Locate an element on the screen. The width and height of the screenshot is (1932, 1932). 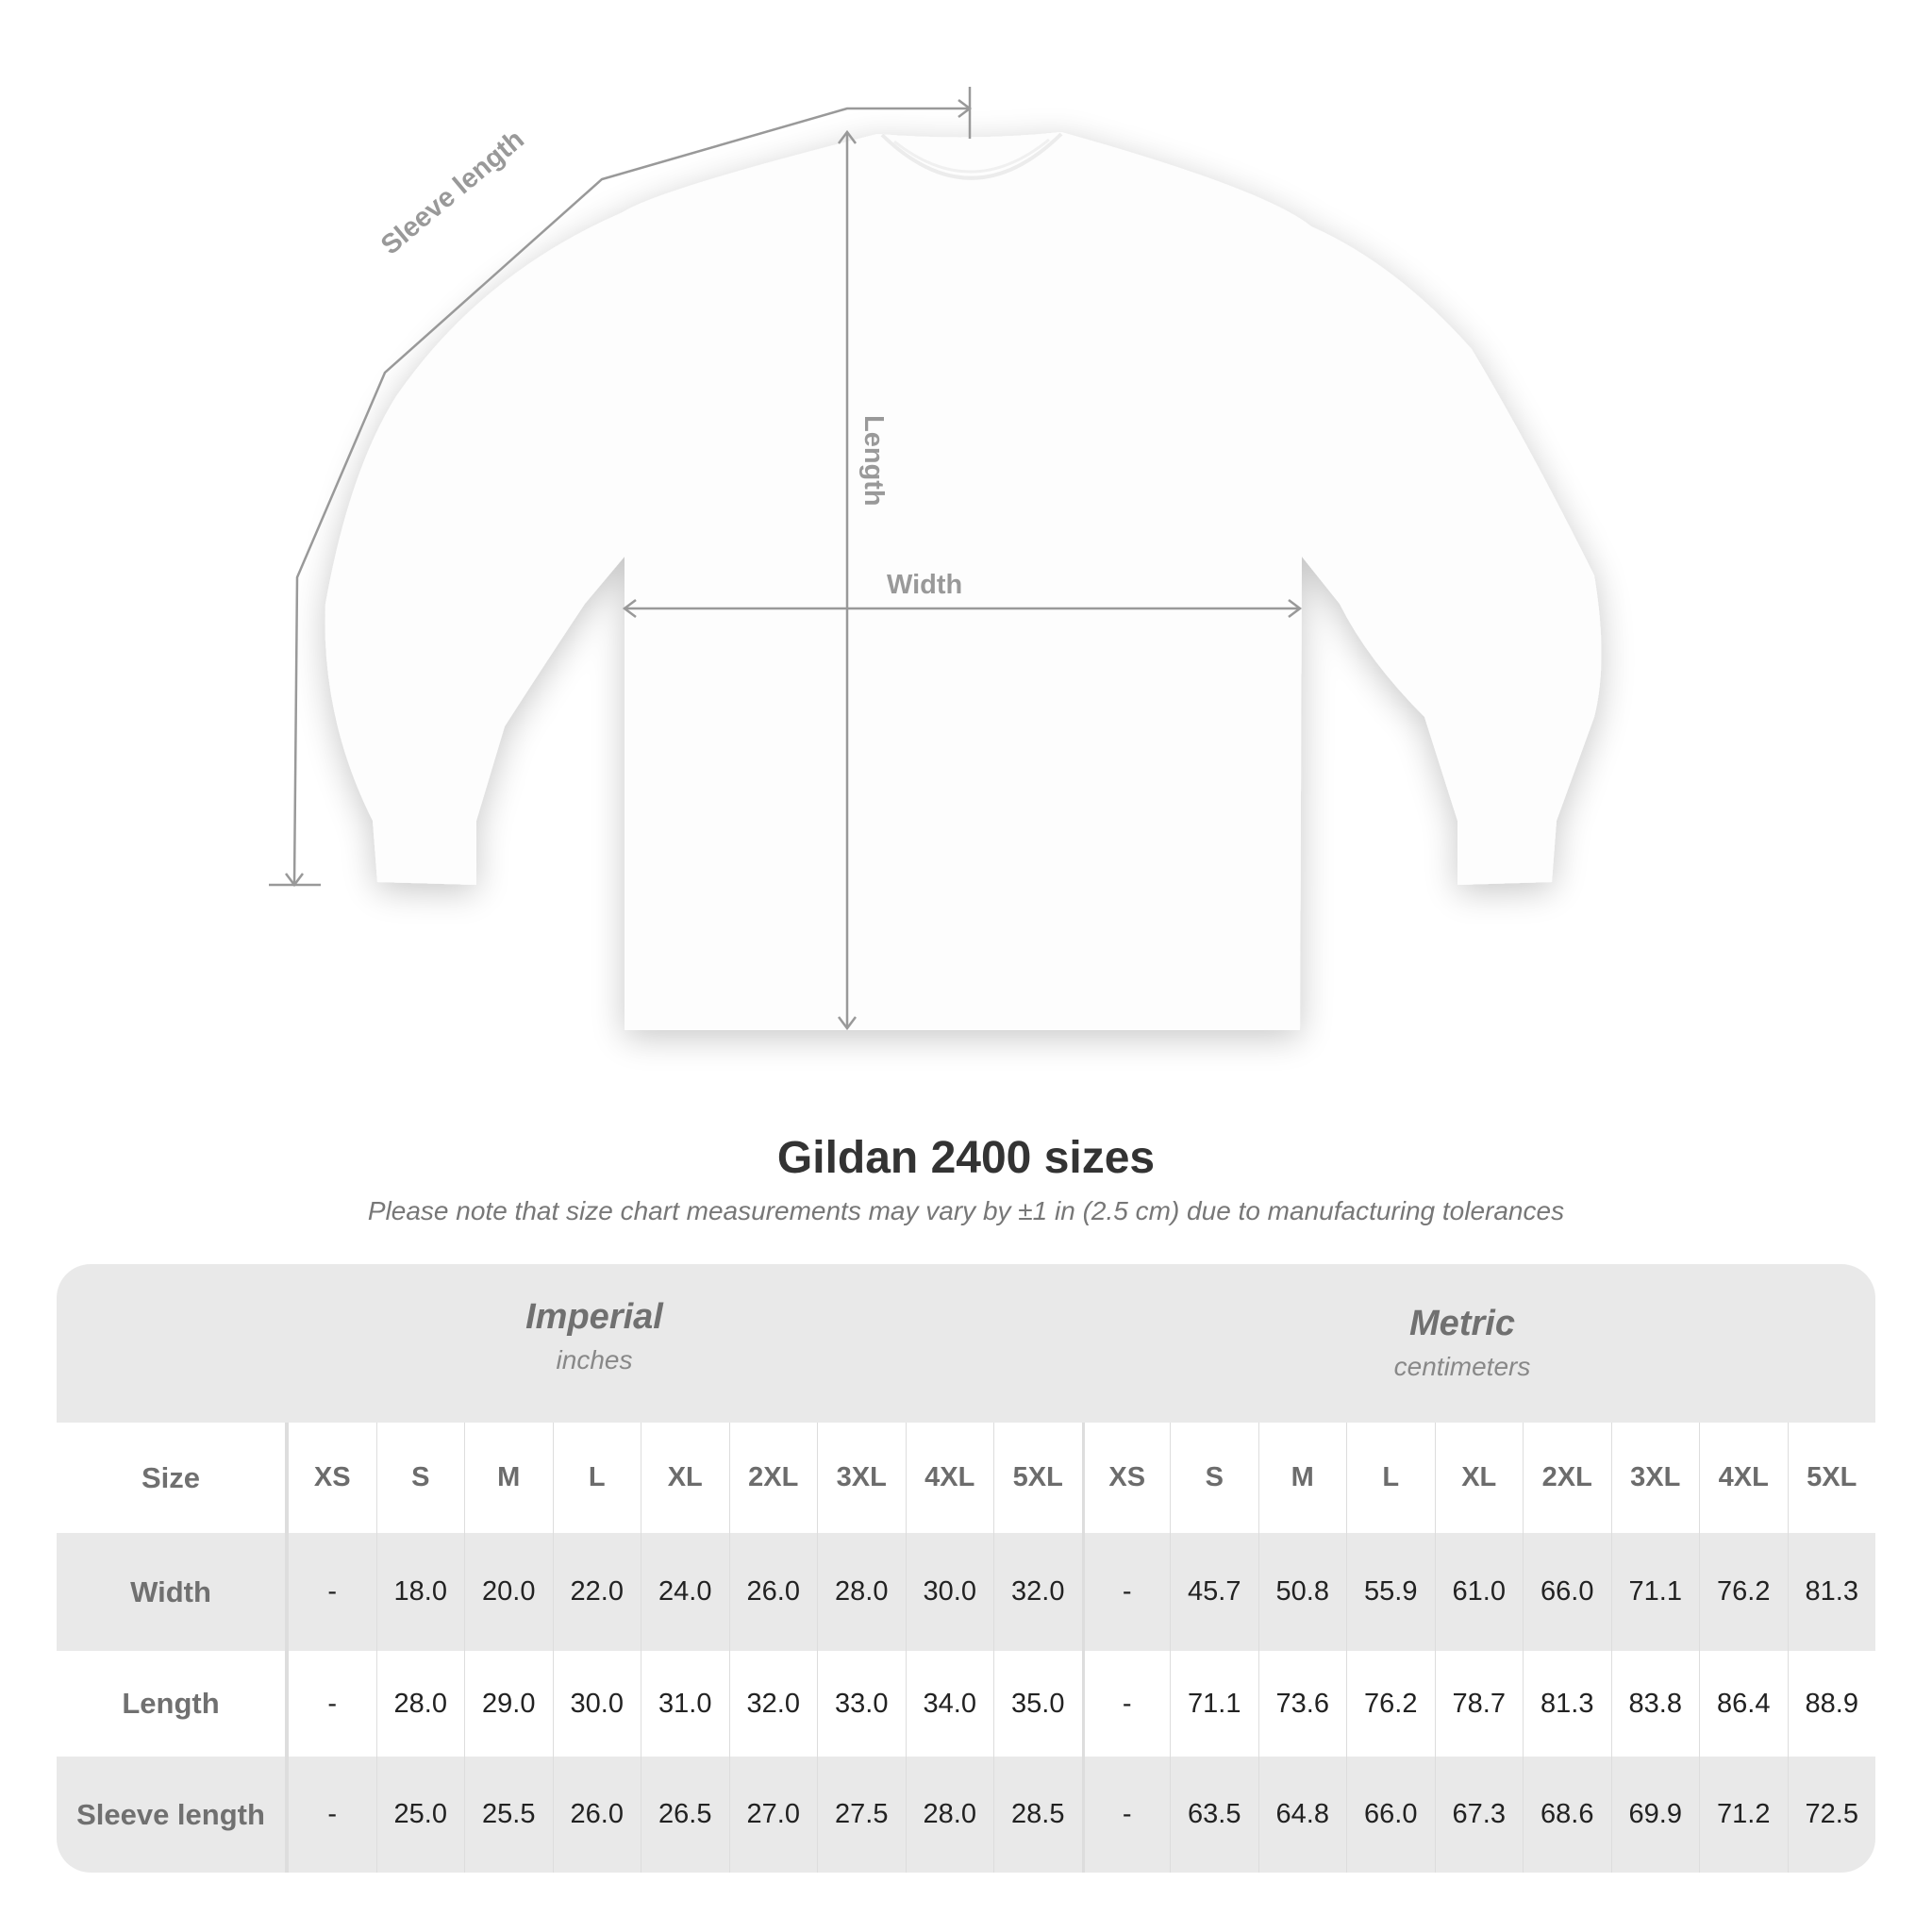
value-cell: 64.8 is located at coordinates (1302, 1815).